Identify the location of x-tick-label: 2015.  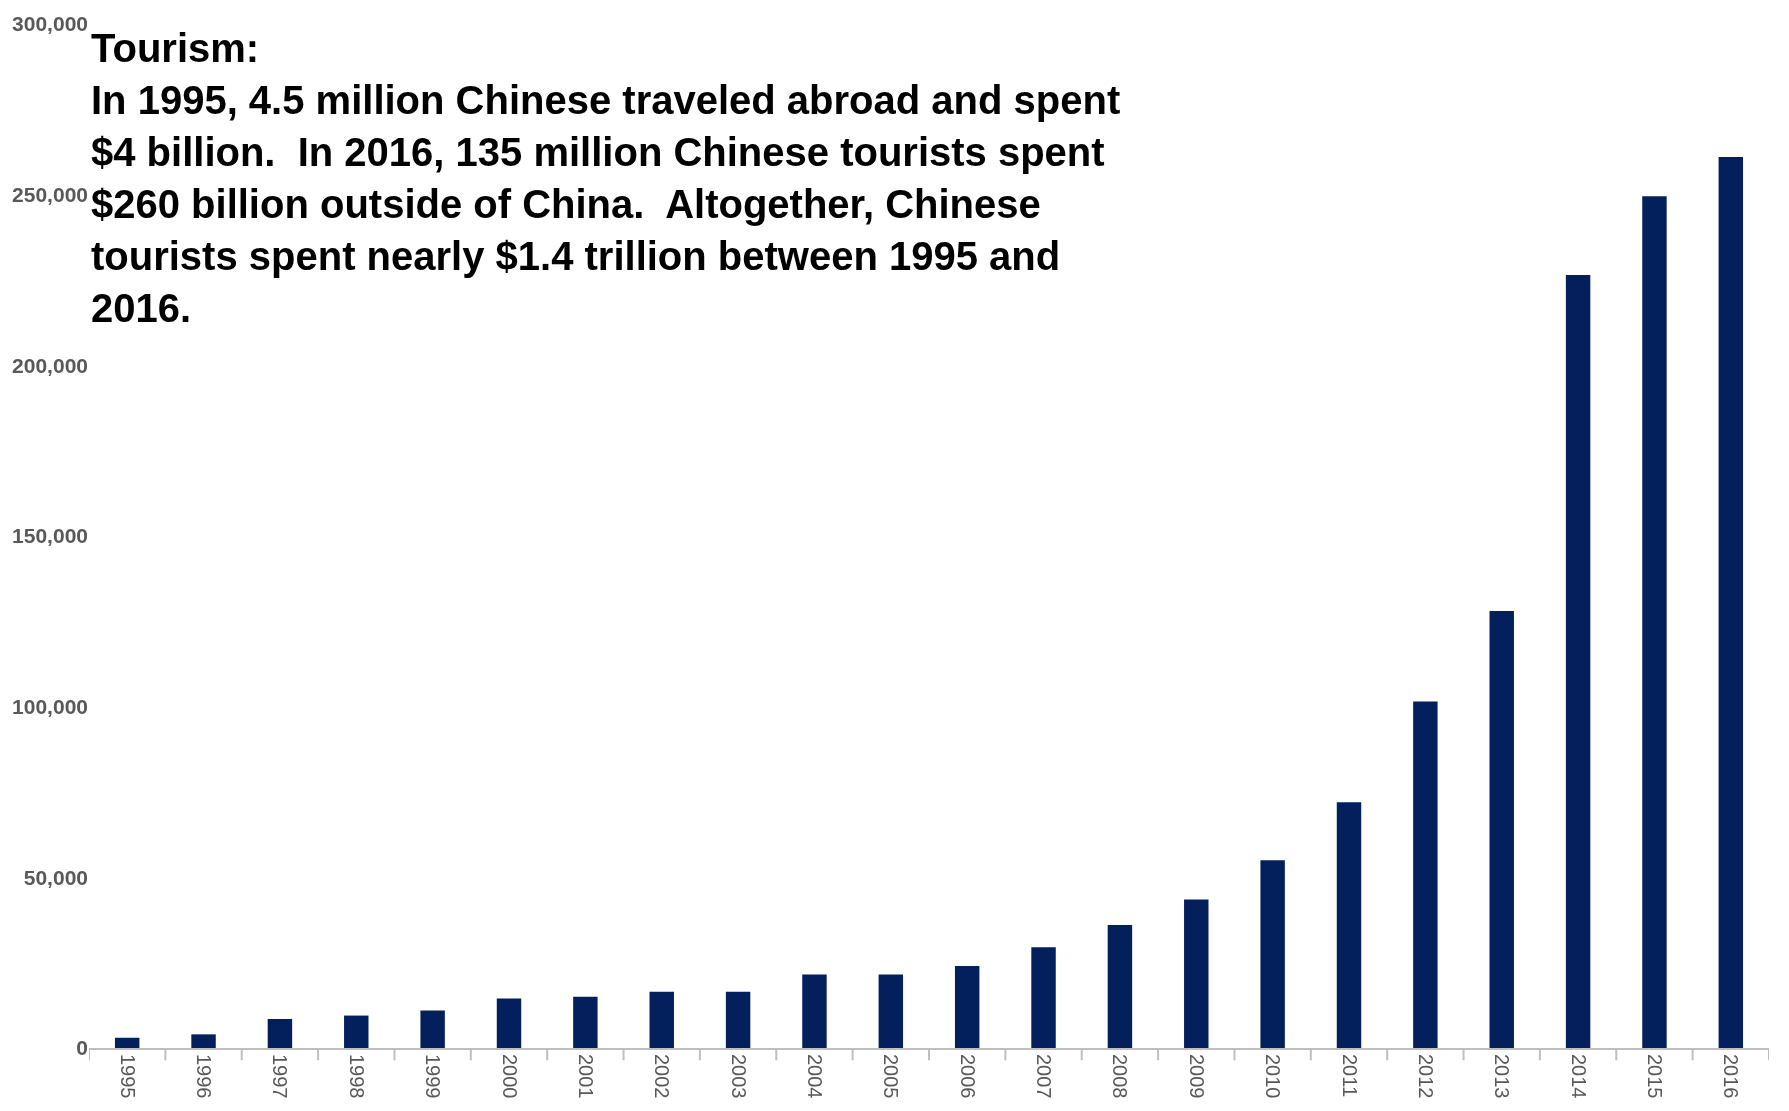
(1654, 1076).